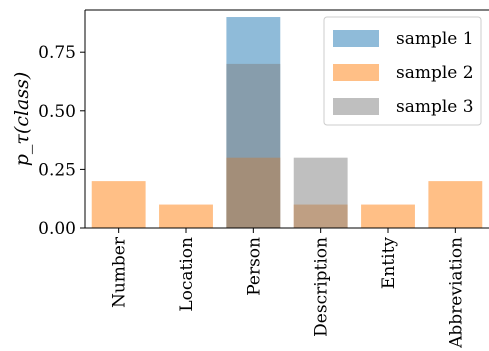 The image size is (489, 351). I want to click on bar-sample-2-abbreviation, so click(455, 204).